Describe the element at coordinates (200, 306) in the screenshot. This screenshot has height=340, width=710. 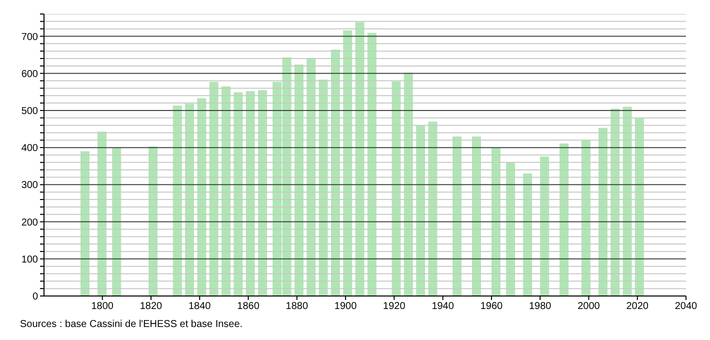
I see `x-tick-label: 1840` at that location.